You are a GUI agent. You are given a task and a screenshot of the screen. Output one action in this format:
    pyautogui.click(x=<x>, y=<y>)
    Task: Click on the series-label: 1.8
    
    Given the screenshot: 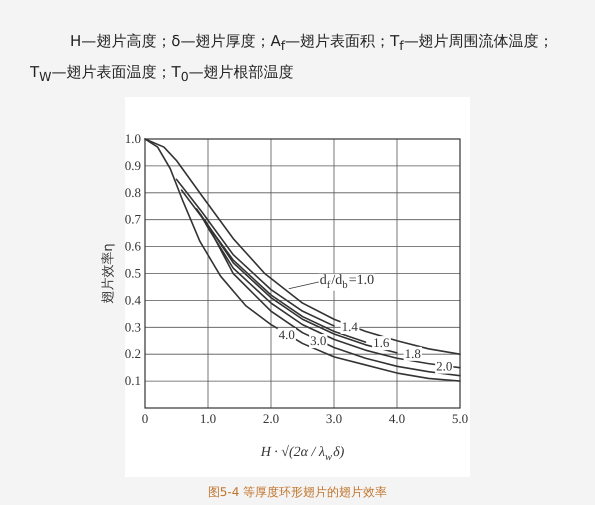 What is the action you would take?
    pyautogui.click(x=413, y=353)
    